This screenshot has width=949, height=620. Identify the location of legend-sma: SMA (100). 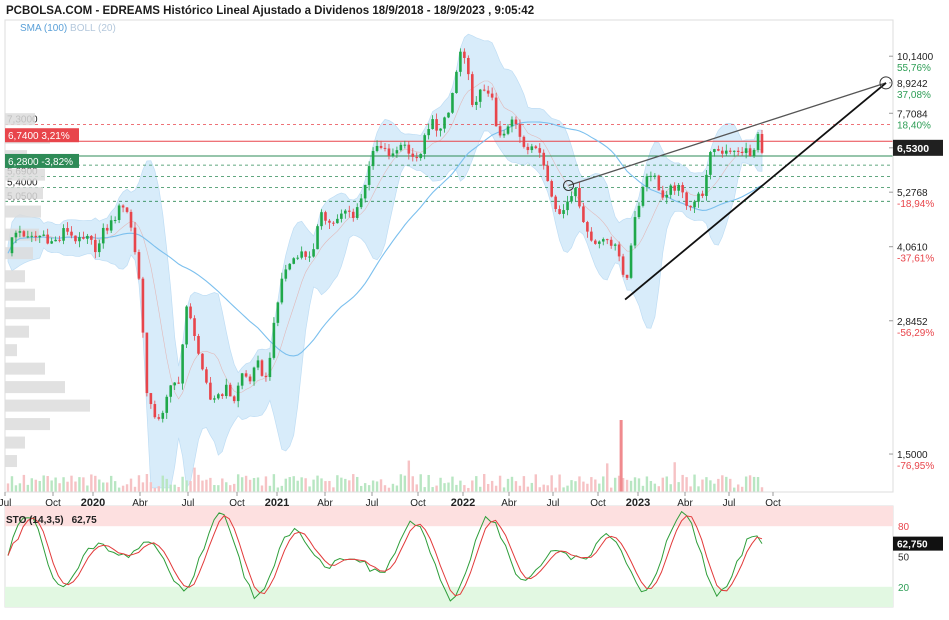
(44, 28).